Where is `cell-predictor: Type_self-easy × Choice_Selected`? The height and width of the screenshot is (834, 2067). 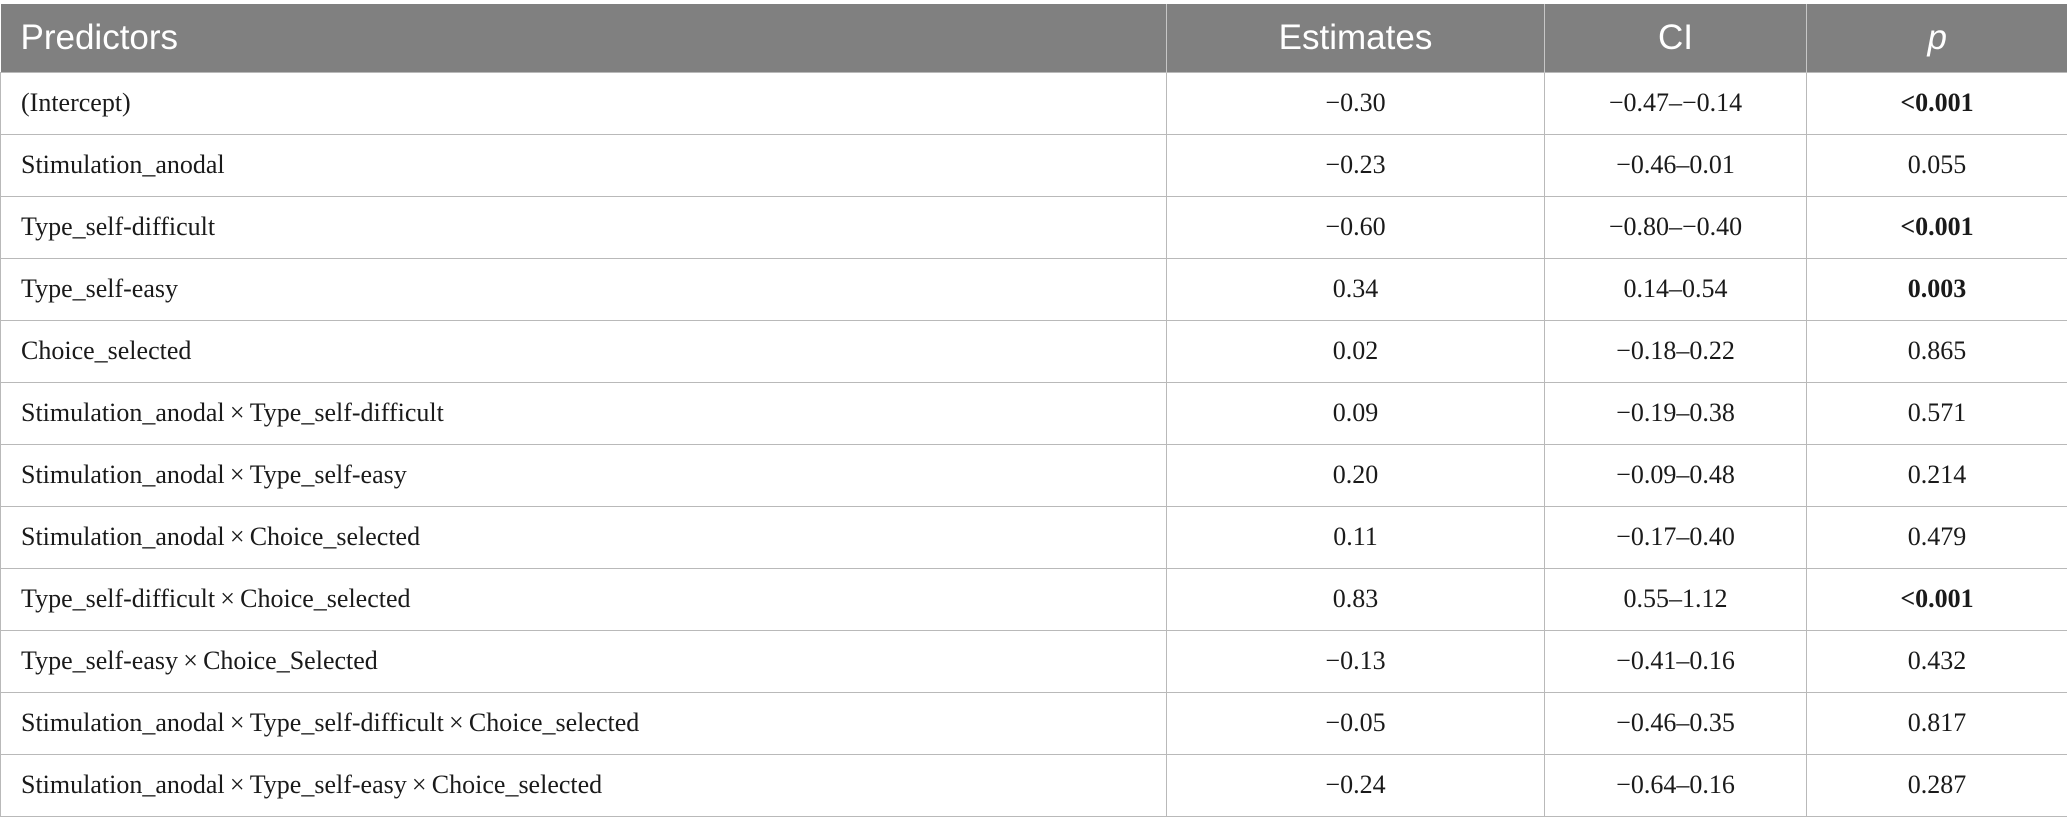
cell-predictor: Type_self-easy × Choice_Selected is located at coordinates (583, 661).